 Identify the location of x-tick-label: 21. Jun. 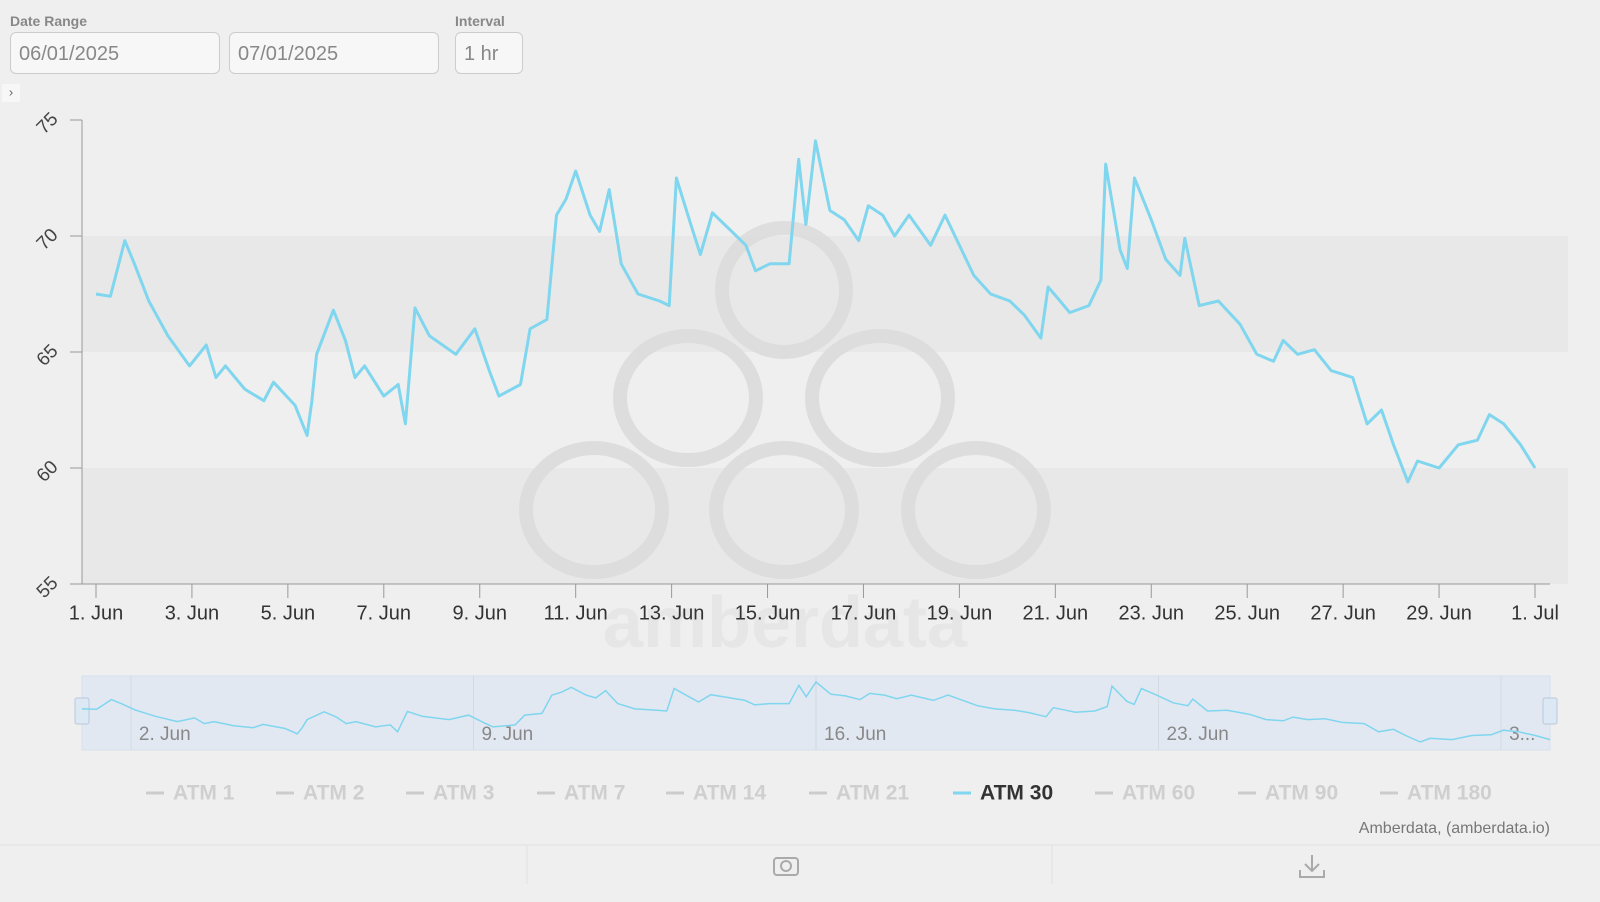
(1056, 613).